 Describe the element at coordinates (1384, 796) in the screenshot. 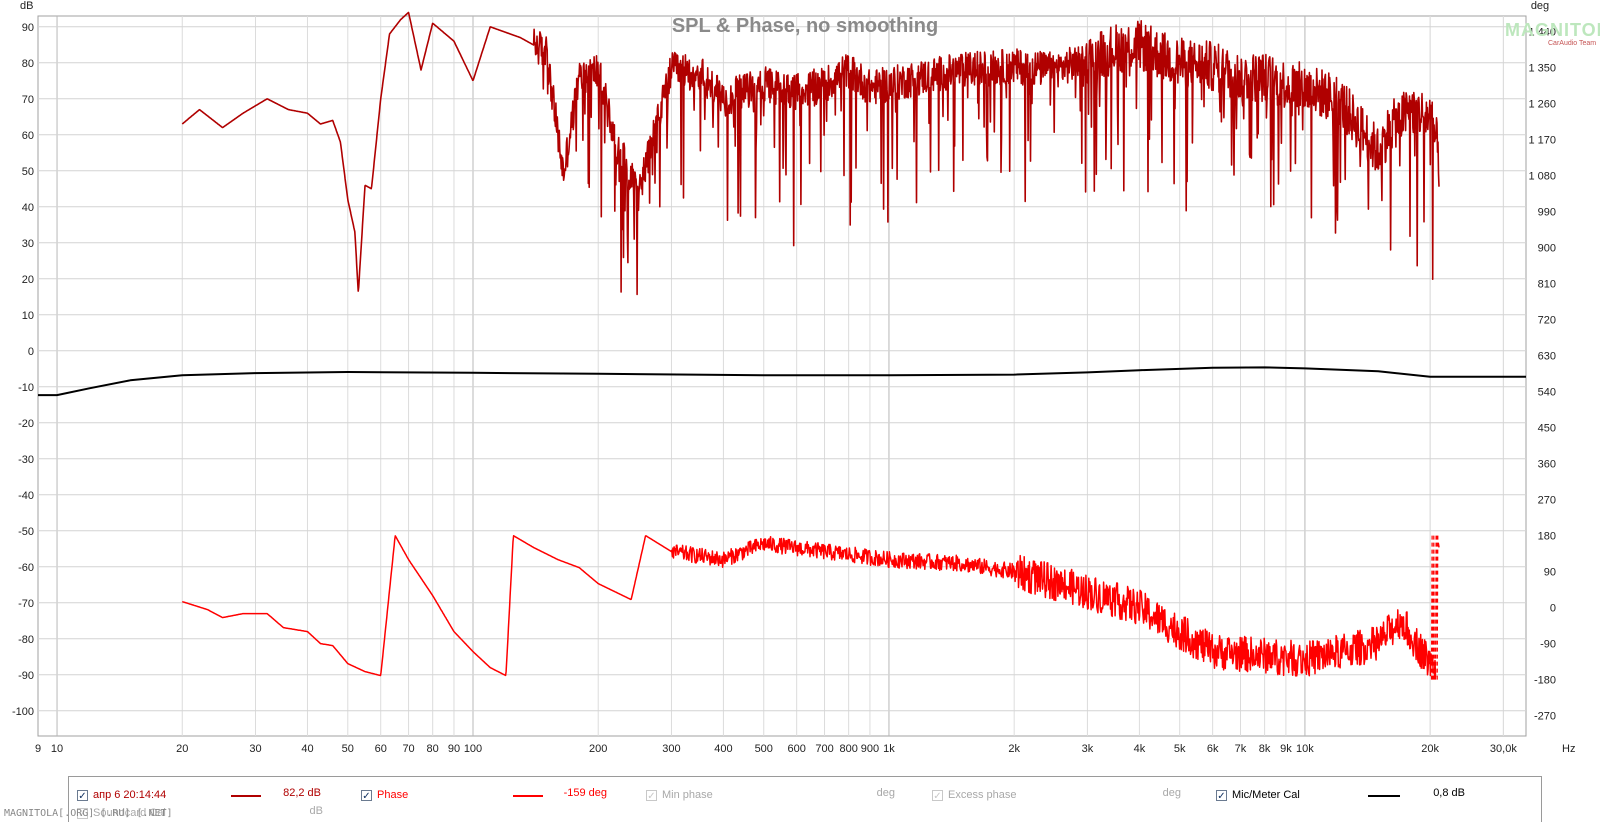

I see `legend-swatch-mic-cal` at that location.